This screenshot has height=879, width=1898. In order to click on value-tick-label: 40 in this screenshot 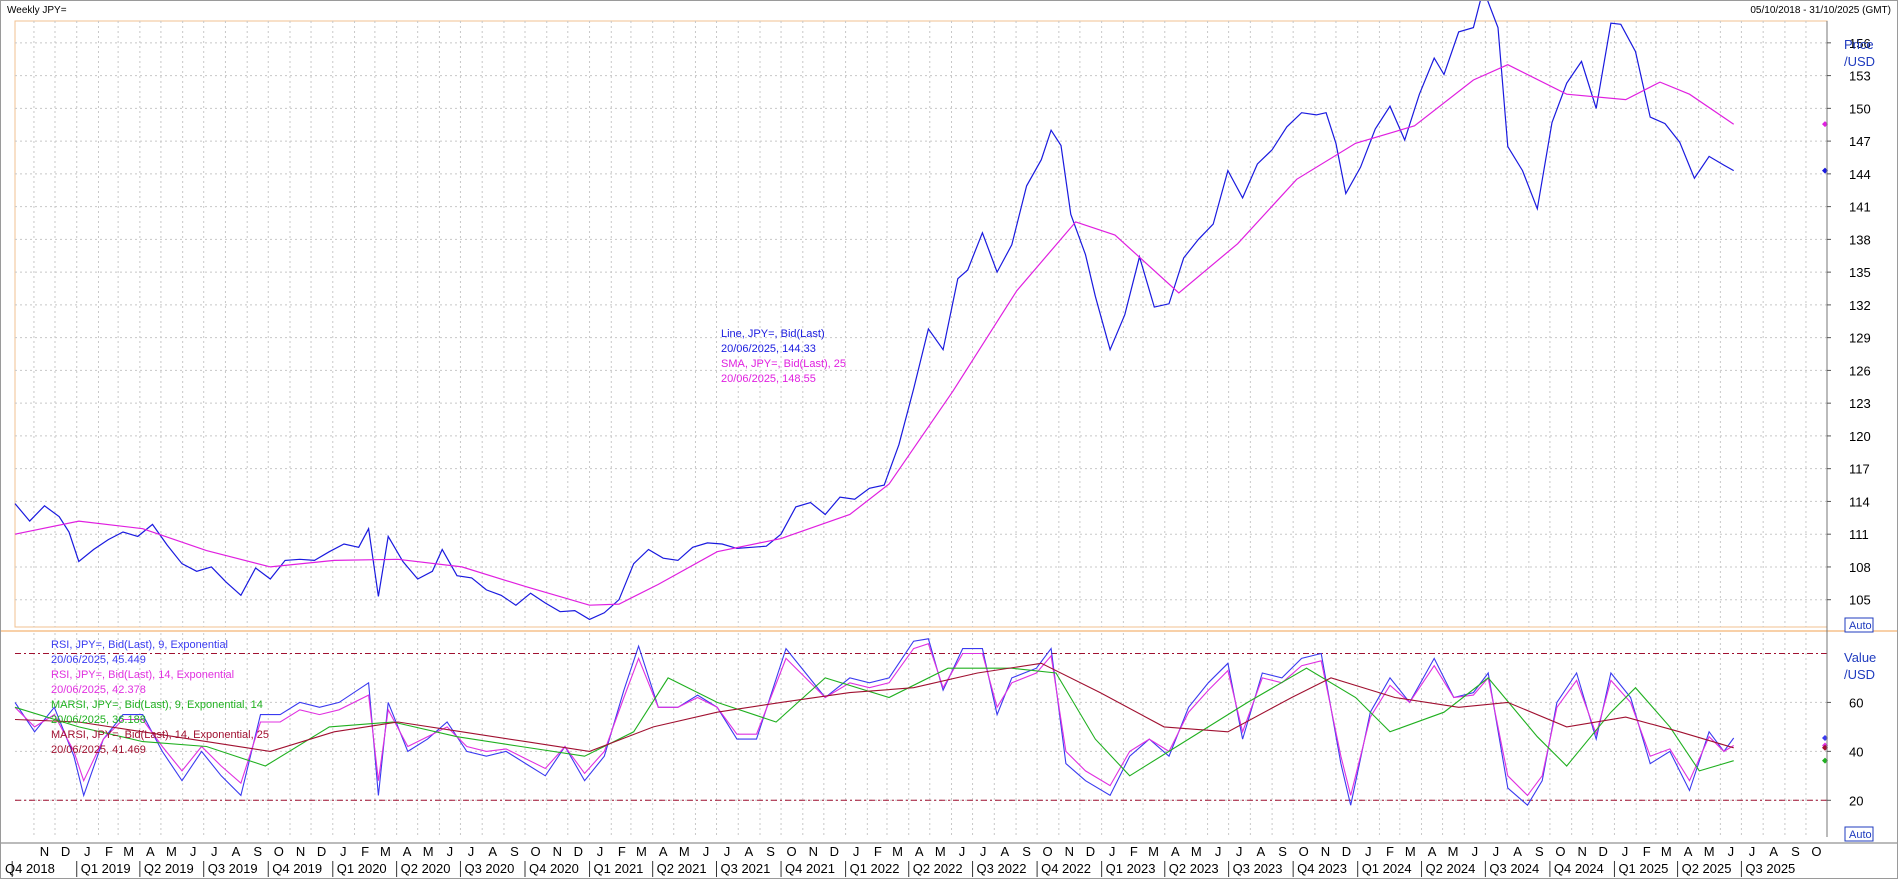, I will do `click(1856, 751)`.